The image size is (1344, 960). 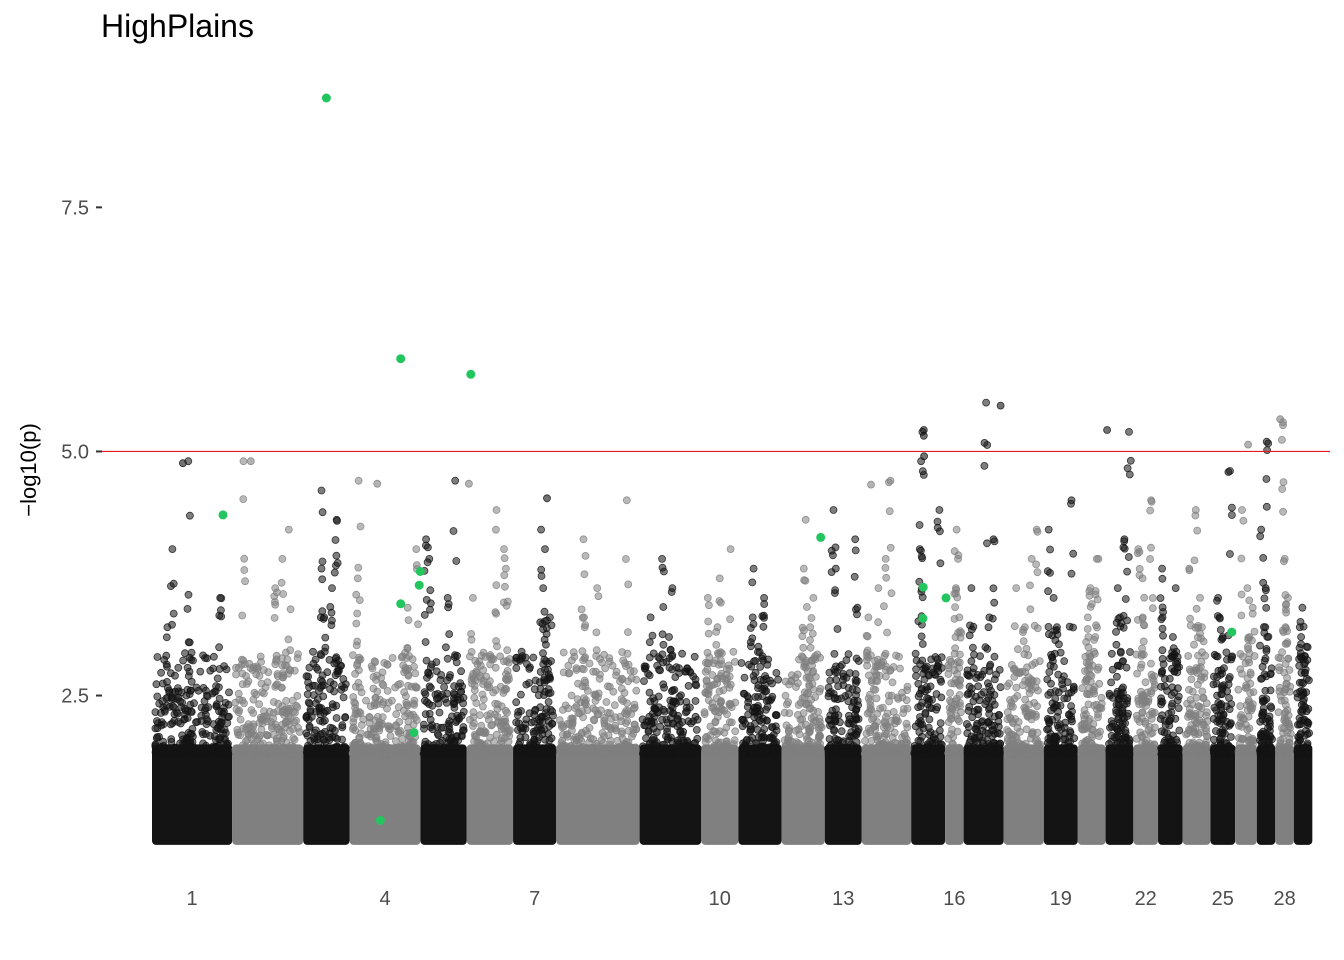 What do you see at coordinates (1091, 794) in the screenshot?
I see `chromosome-20-dense-band` at bounding box center [1091, 794].